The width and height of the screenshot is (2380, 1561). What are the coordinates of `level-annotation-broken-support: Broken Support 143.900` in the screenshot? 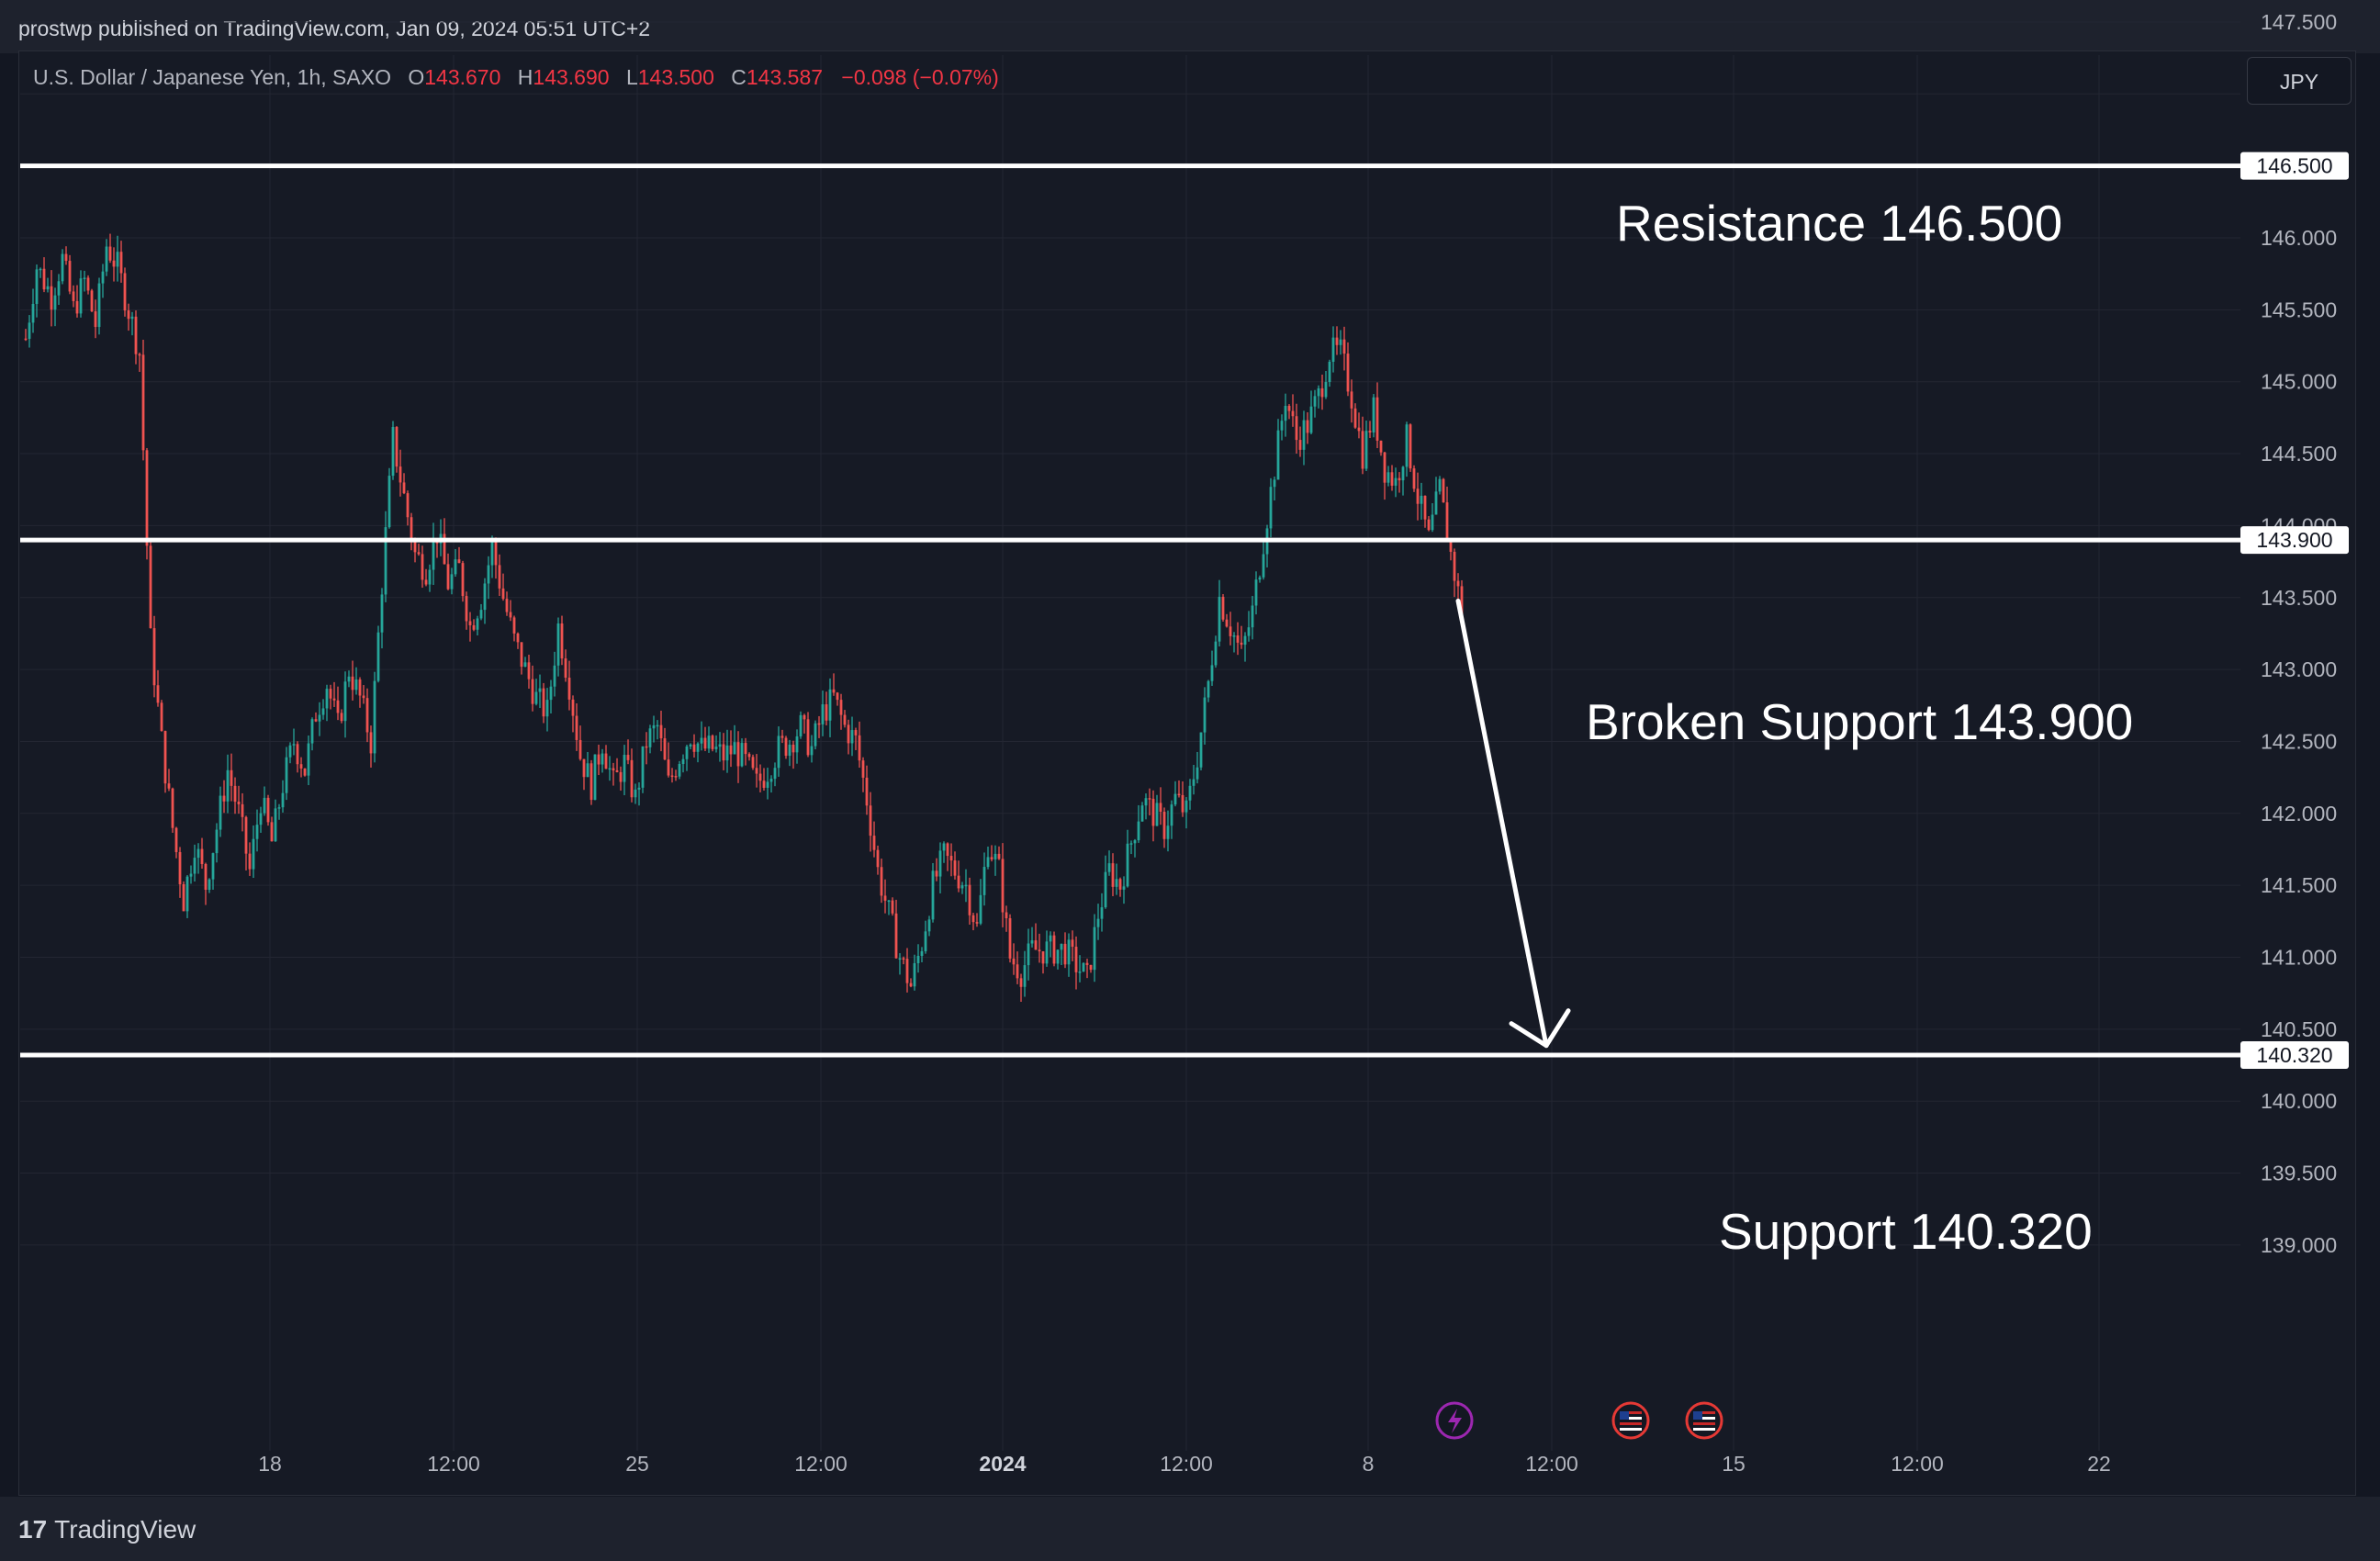 It's located at (1859, 721).